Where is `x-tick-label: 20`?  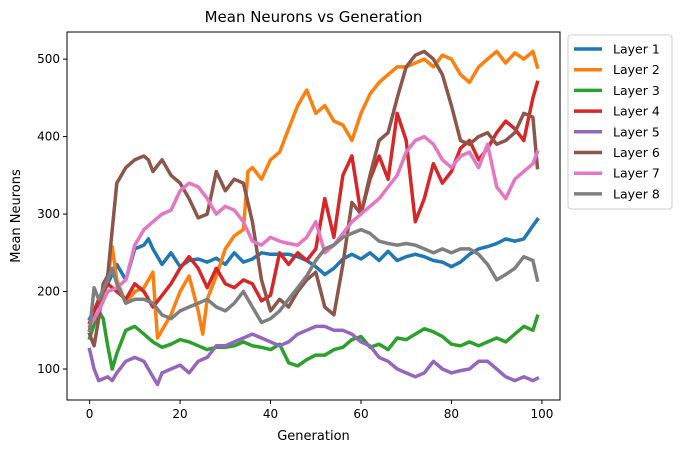
x-tick-label: 20 is located at coordinates (179, 414).